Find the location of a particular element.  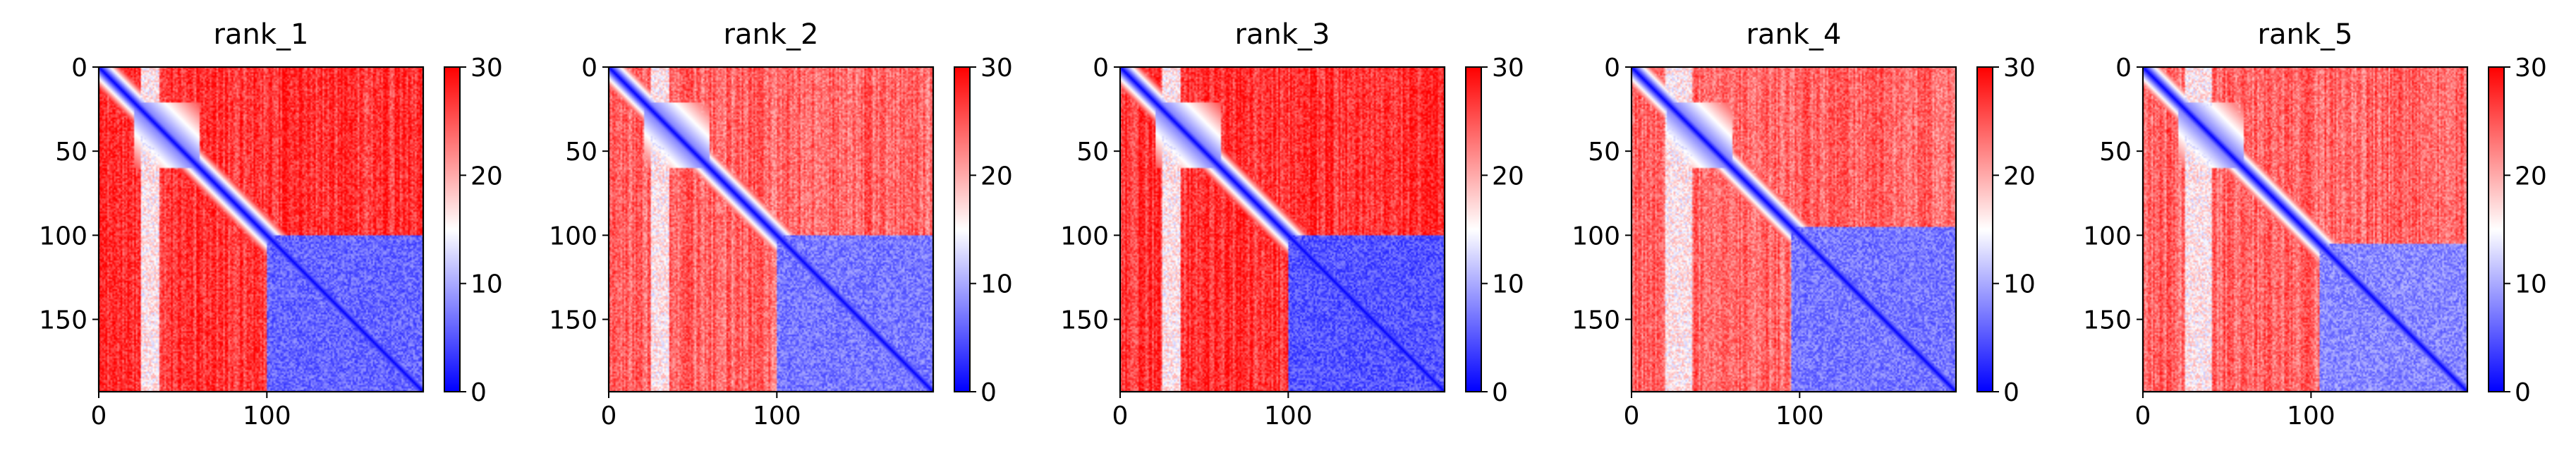

panel-title: rank_5 is located at coordinates (2305, 34).